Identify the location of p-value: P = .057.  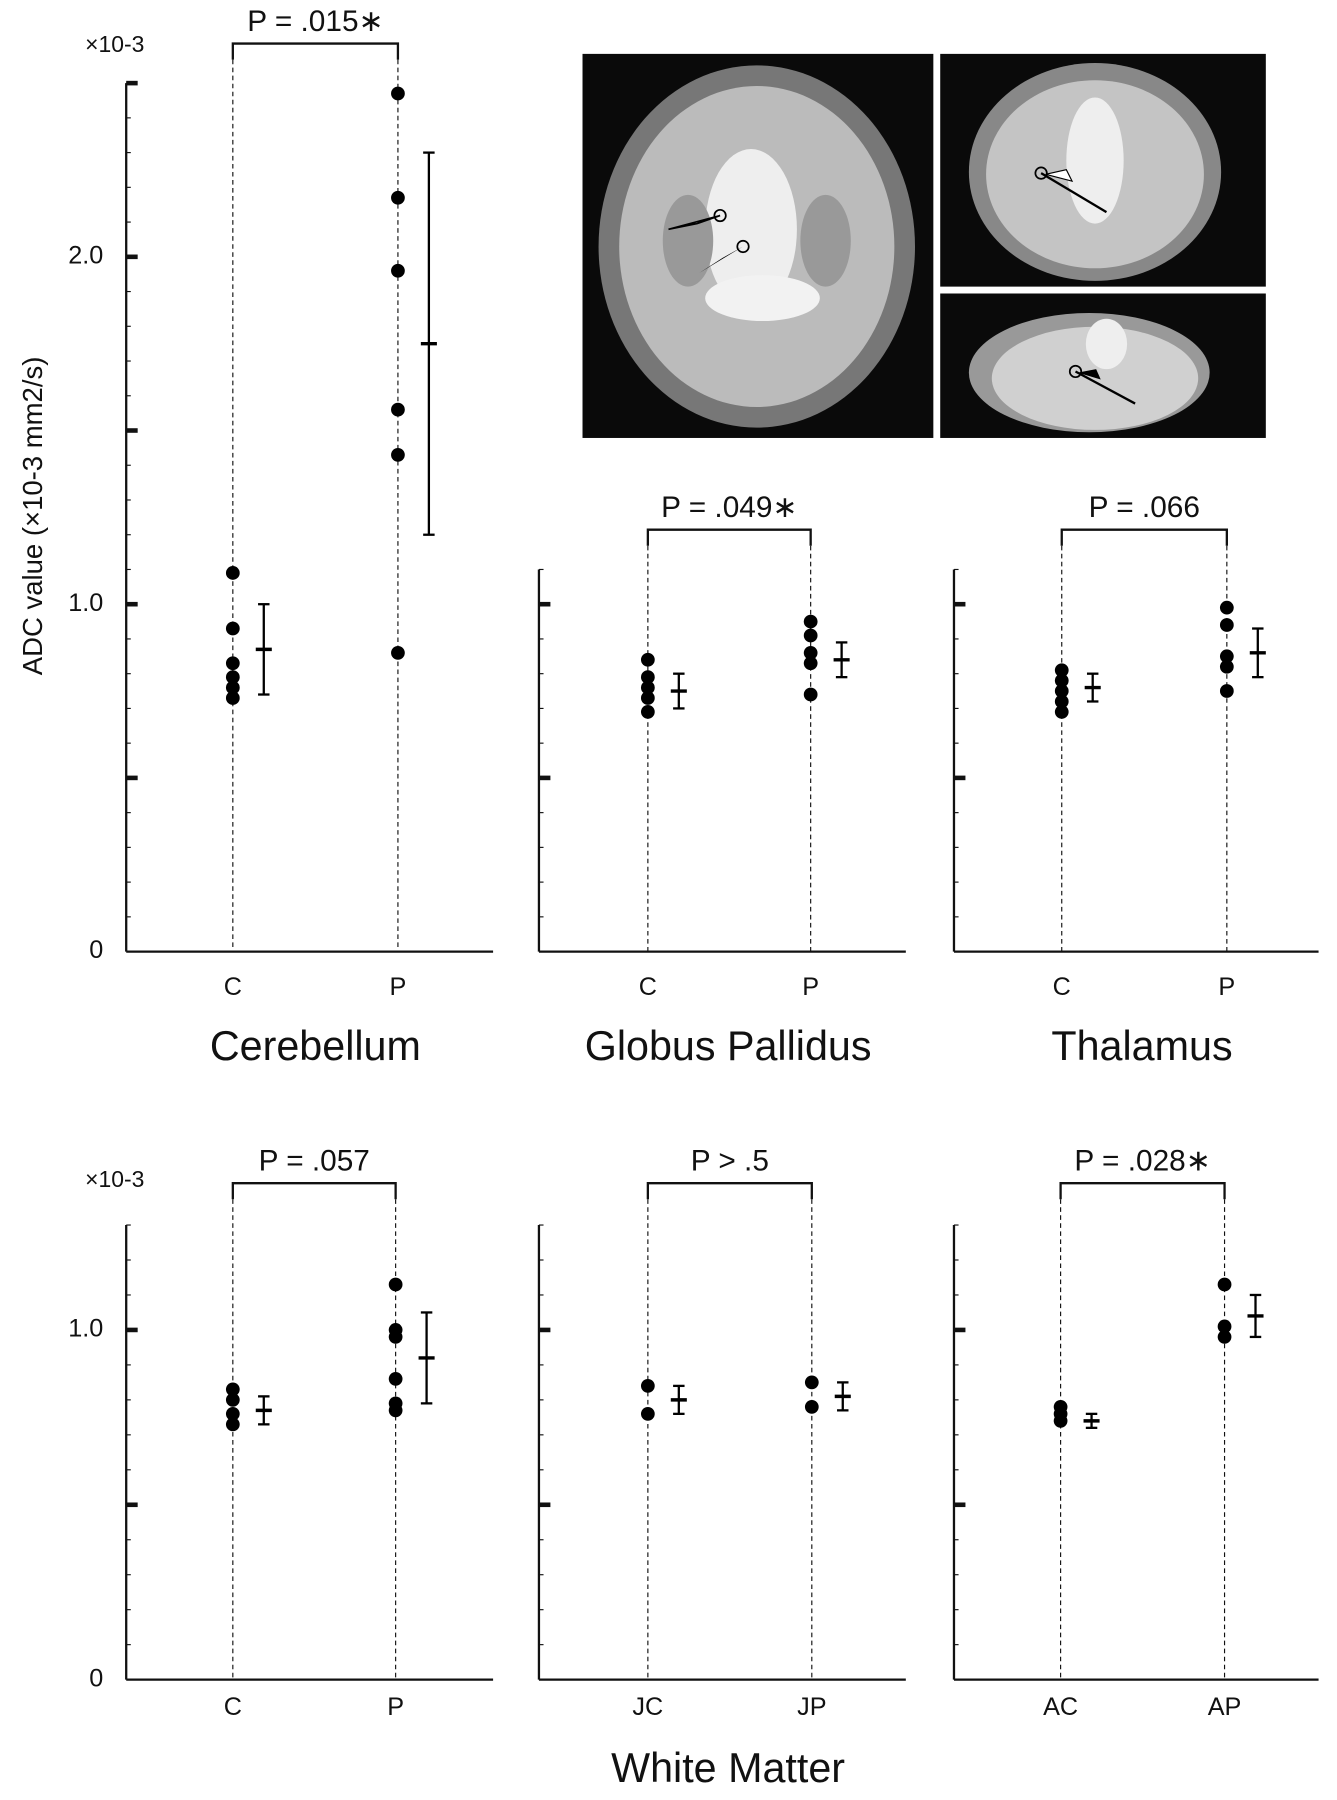
(314, 1160).